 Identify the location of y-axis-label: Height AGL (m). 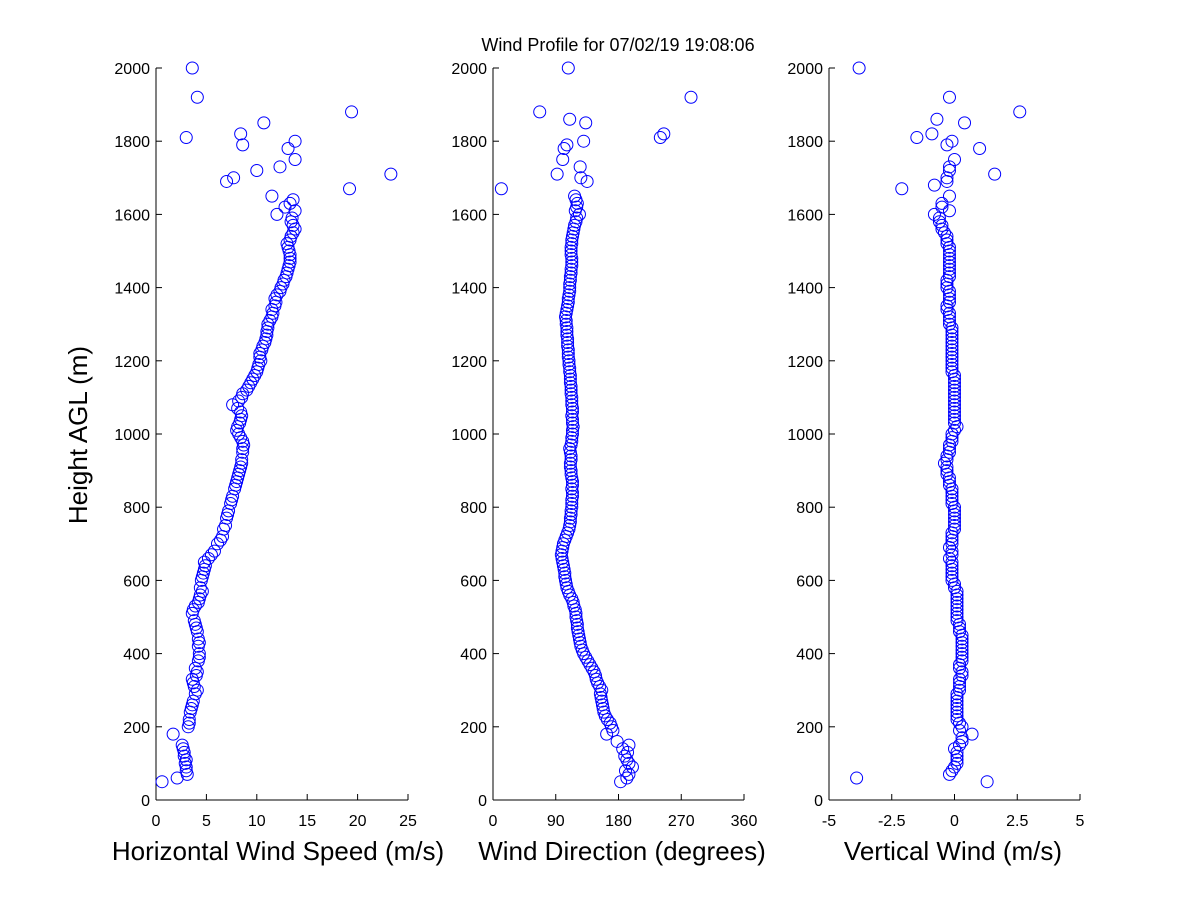
(78, 435).